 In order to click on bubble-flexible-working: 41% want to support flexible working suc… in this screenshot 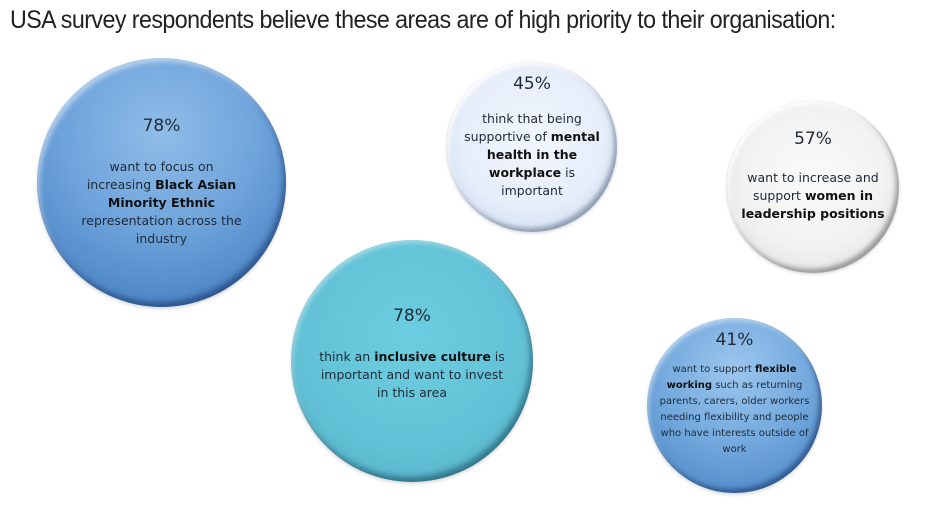, I will do `click(734, 405)`.